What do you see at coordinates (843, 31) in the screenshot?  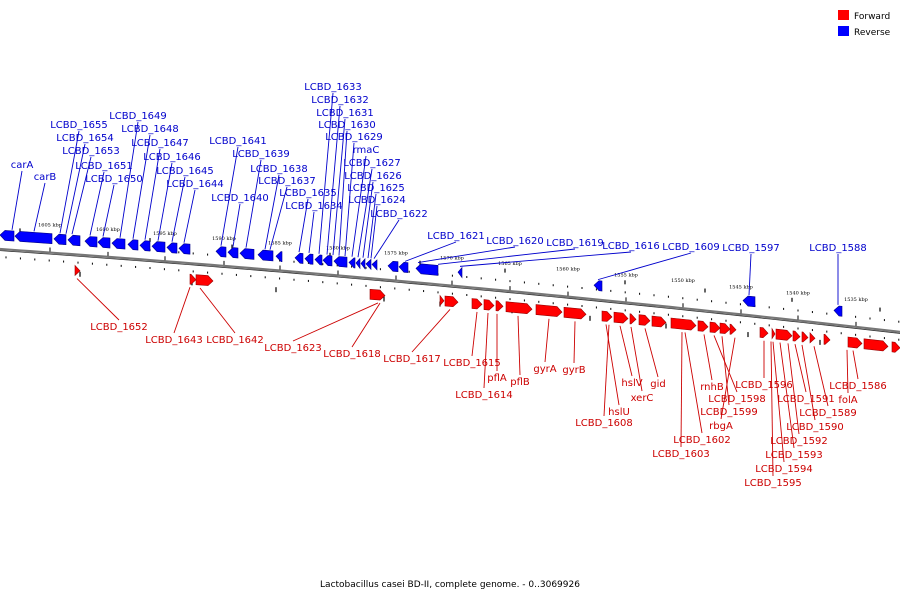 I see `legend-reverse-swatch` at bounding box center [843, 31].